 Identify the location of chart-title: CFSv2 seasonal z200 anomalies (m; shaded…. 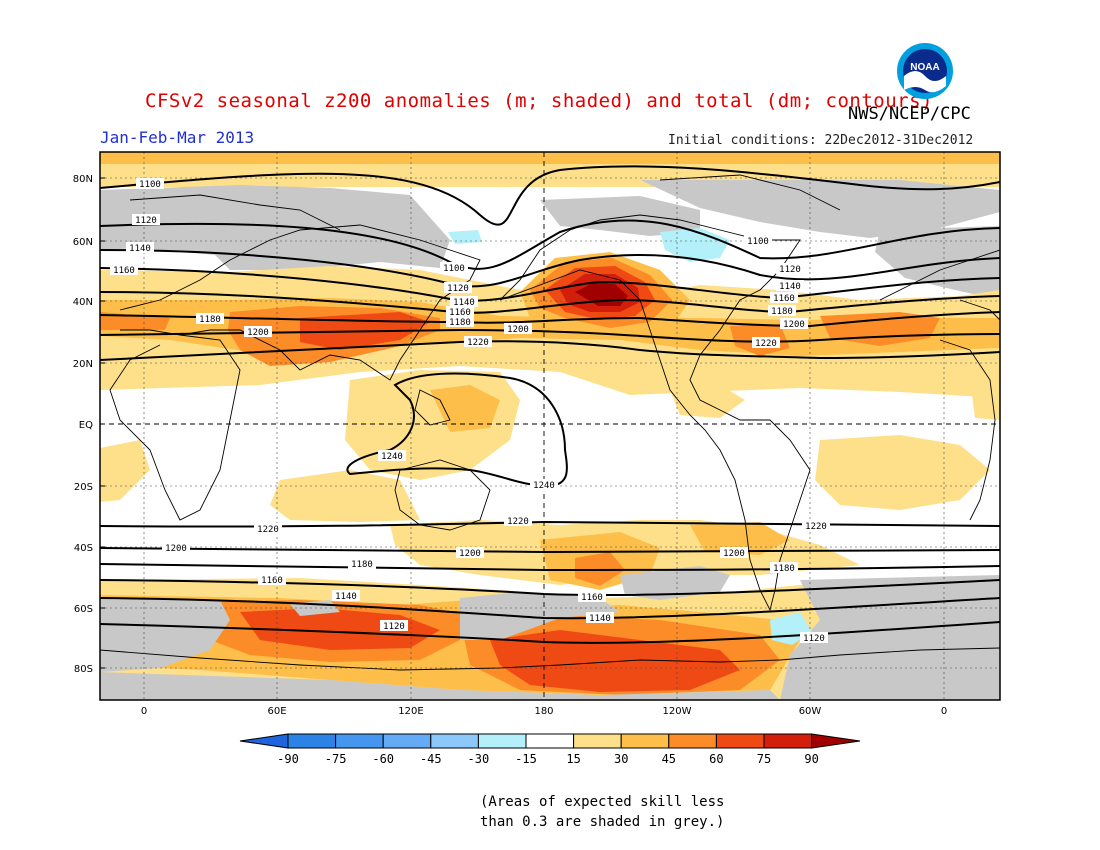
(539, 101).